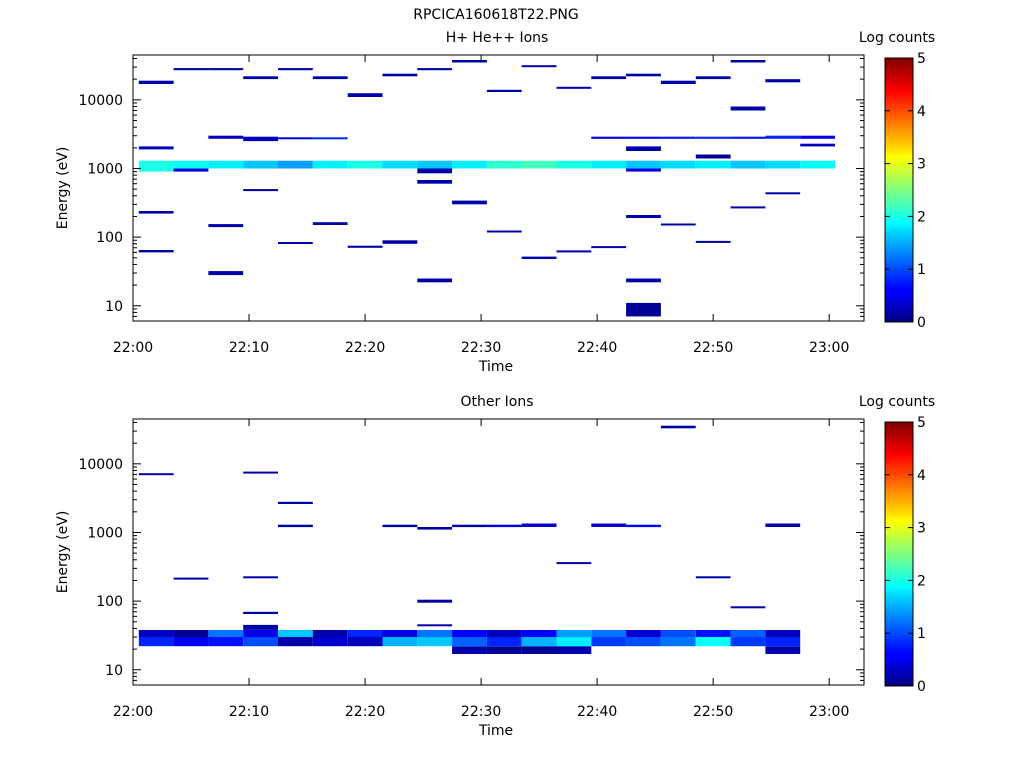  I want to click on x-tick-label: 23:00, so click(829, 712).